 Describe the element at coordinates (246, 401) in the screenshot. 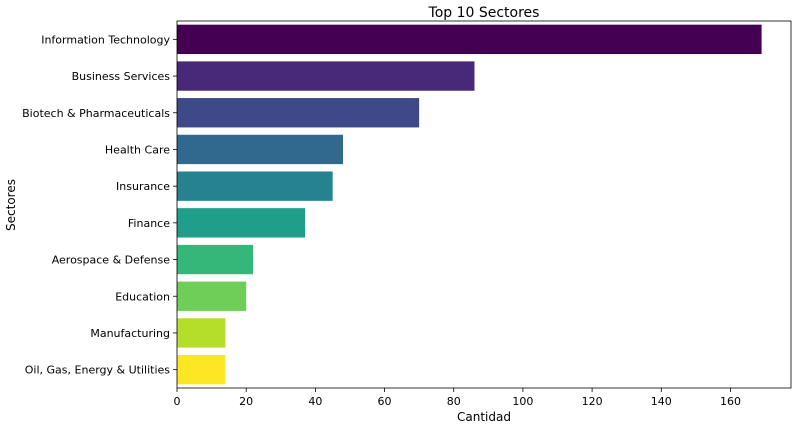

I see `x-tick-label: 20` at that location.